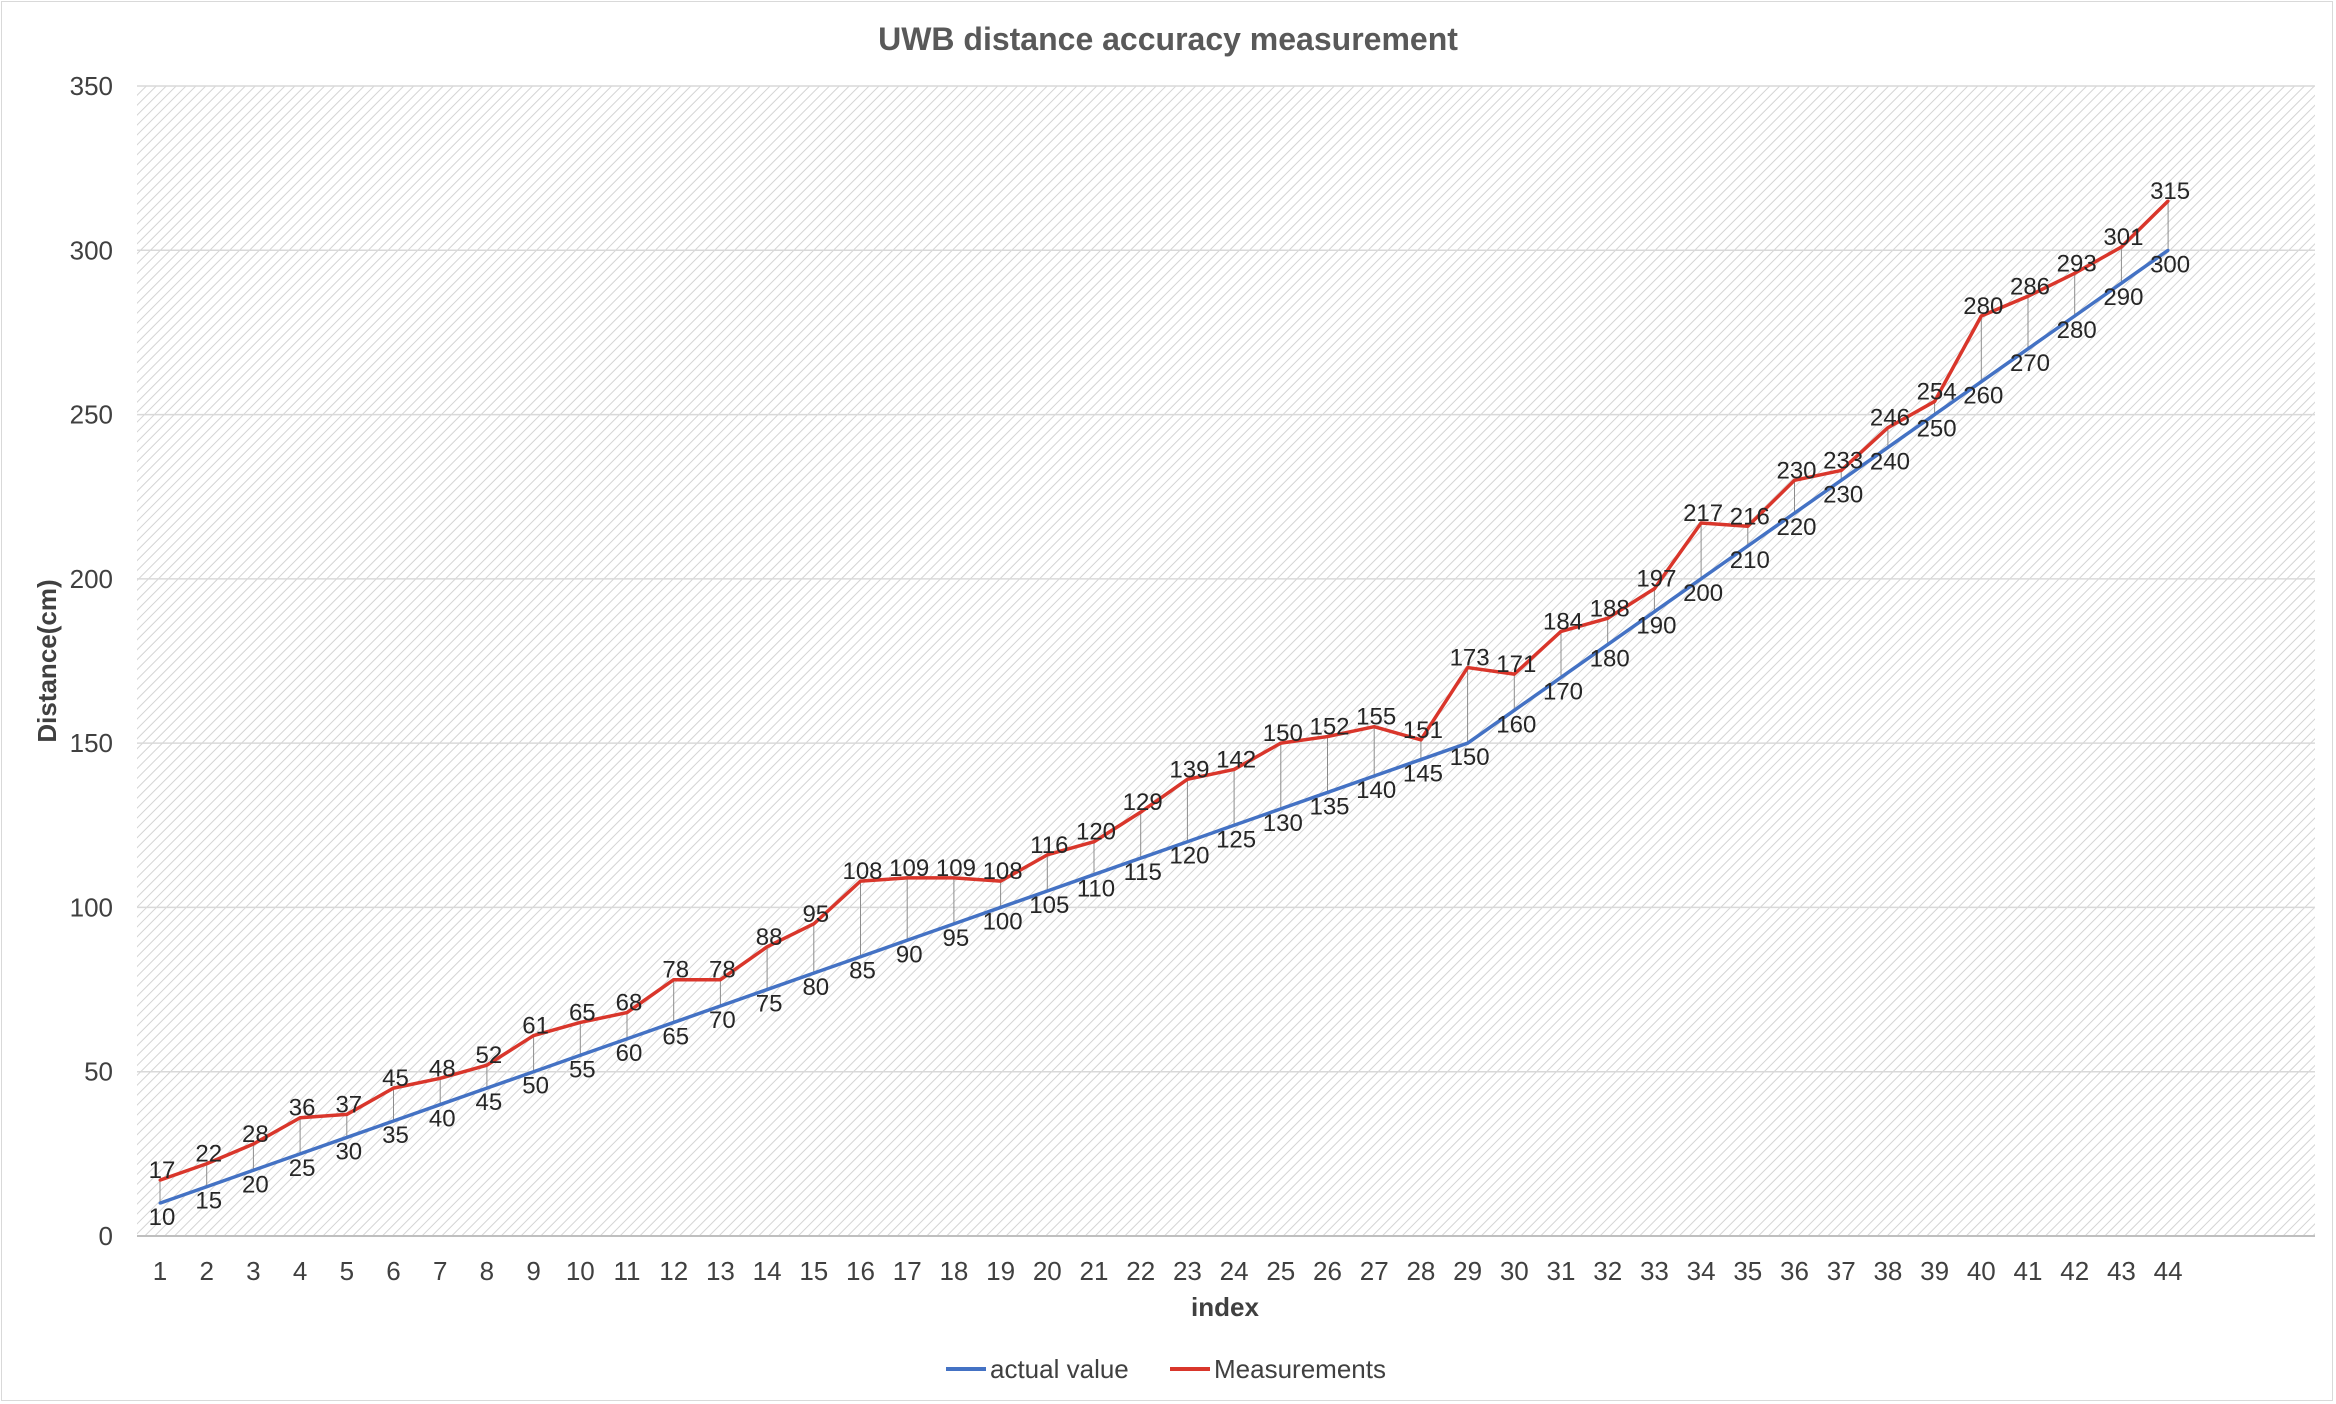 This screenshot has height=1404, width=2336. What do you see at coordinates (2030, 363) in the screenshot?
I see `data-label: 270` at bounding box center [2030, 363].